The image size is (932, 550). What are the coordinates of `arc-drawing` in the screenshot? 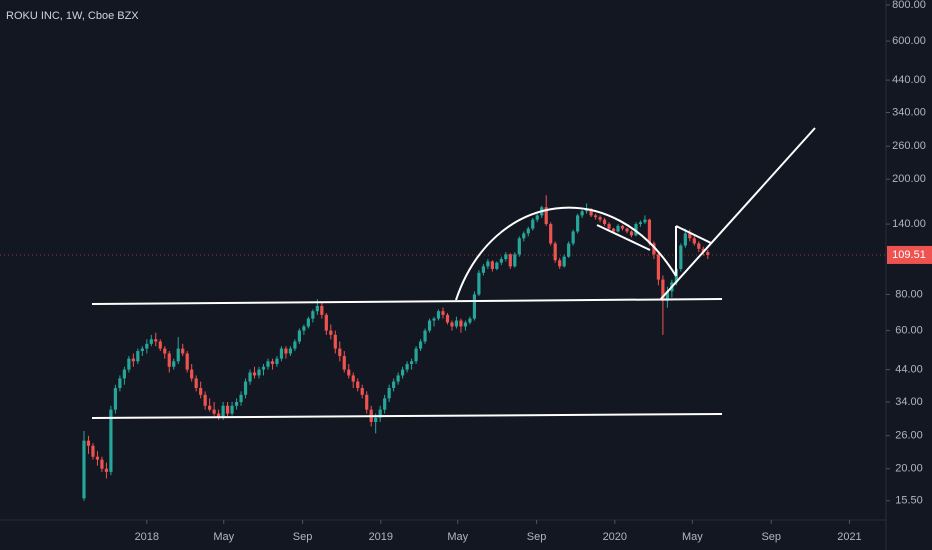 It's located at (566, 253).